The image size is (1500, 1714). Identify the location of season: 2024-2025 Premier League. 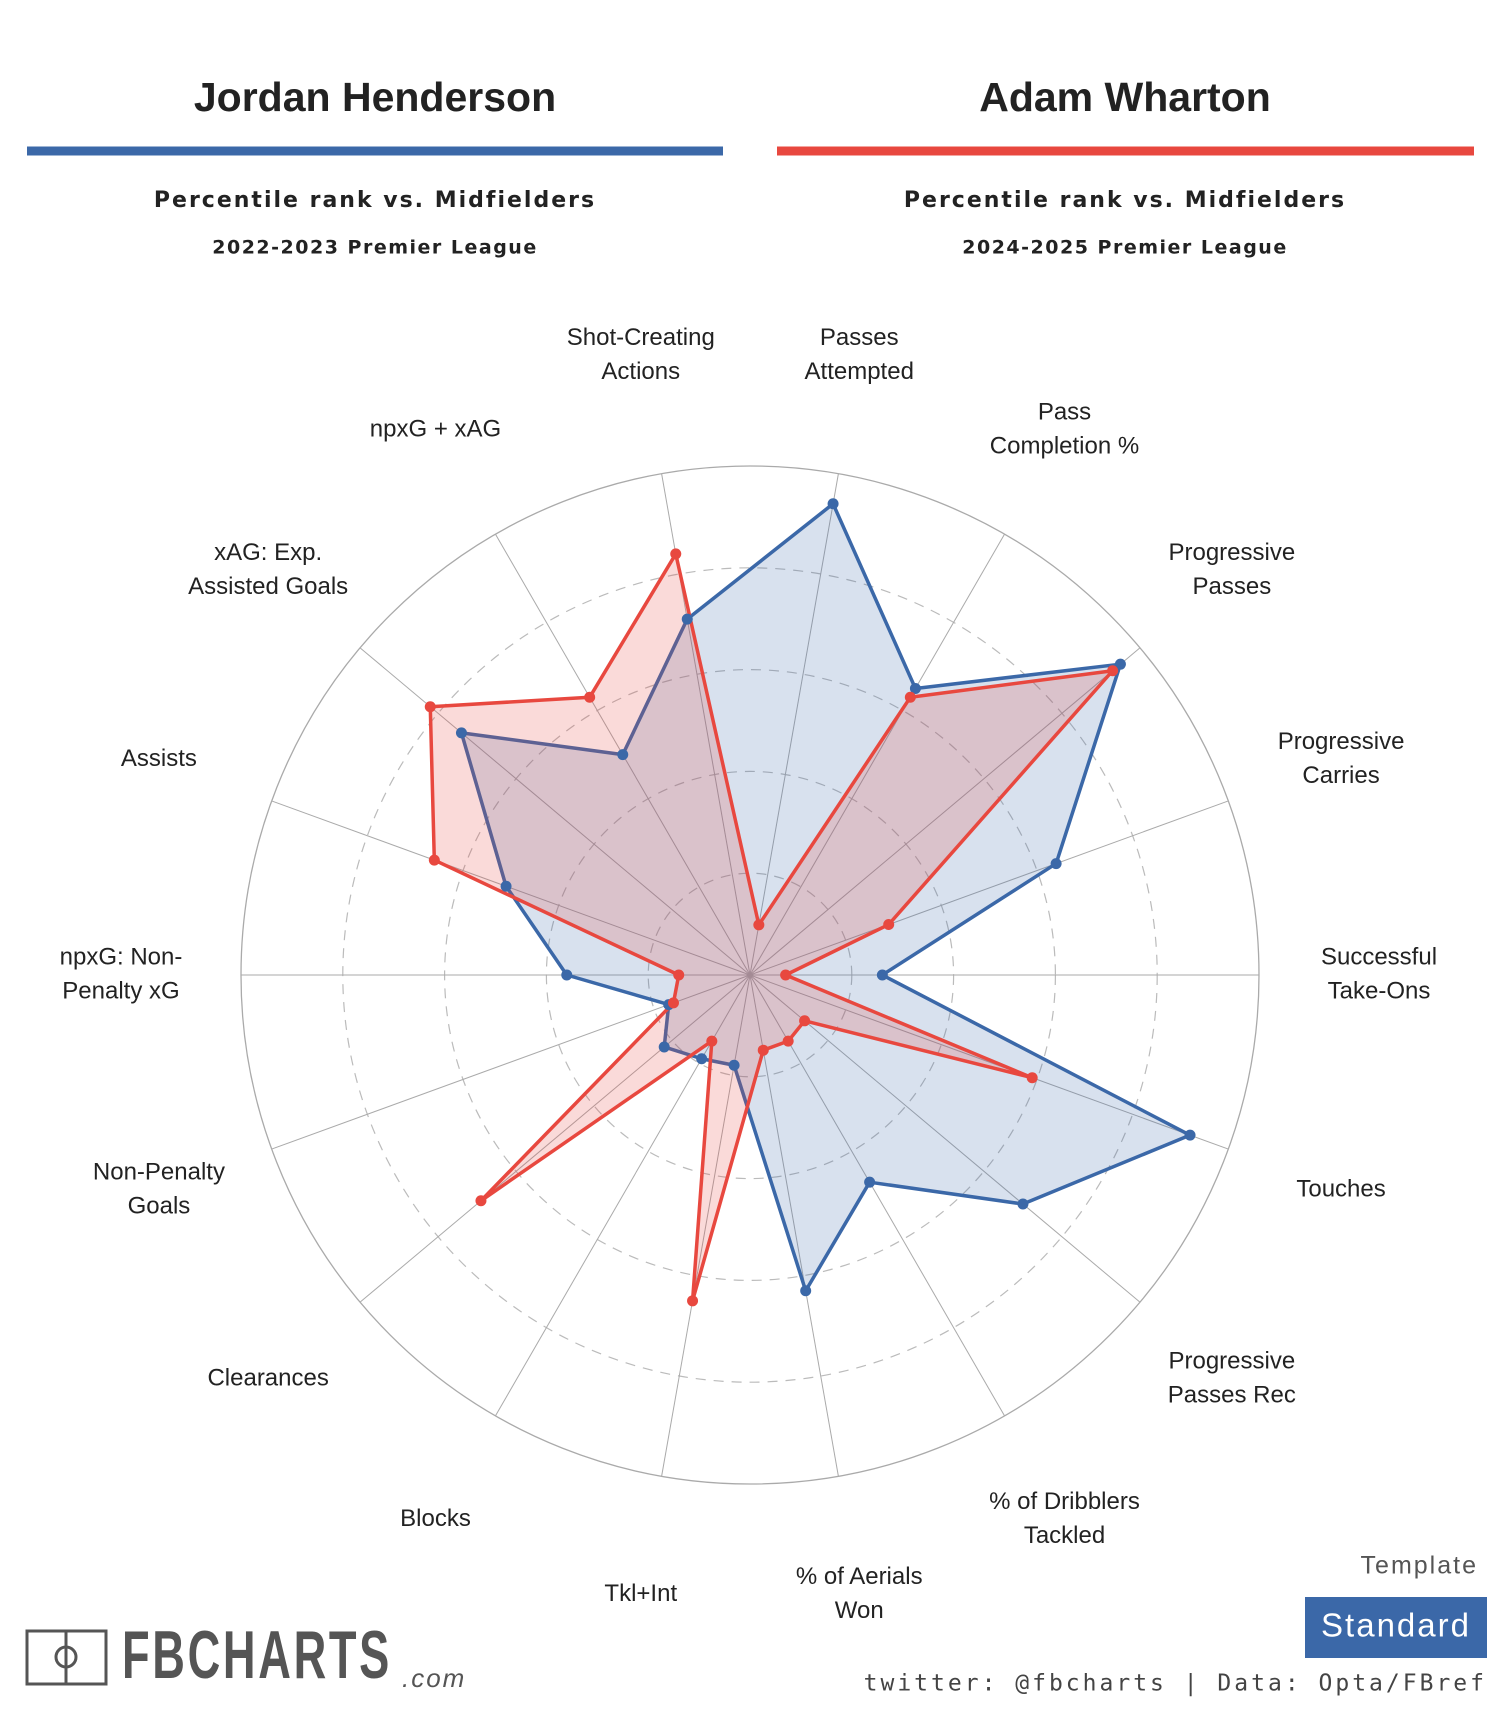
(1124, 248).